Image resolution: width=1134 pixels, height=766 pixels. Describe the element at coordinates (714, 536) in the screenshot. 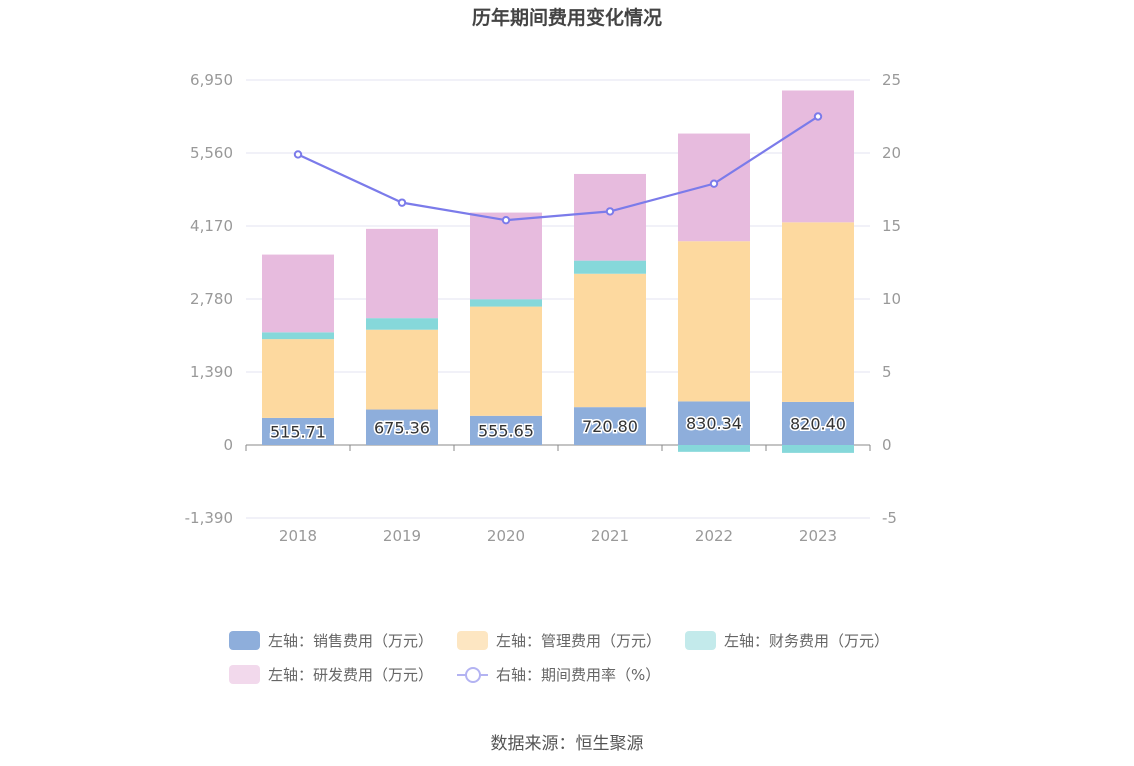

I see `x-tick-label: 2022` at that location.